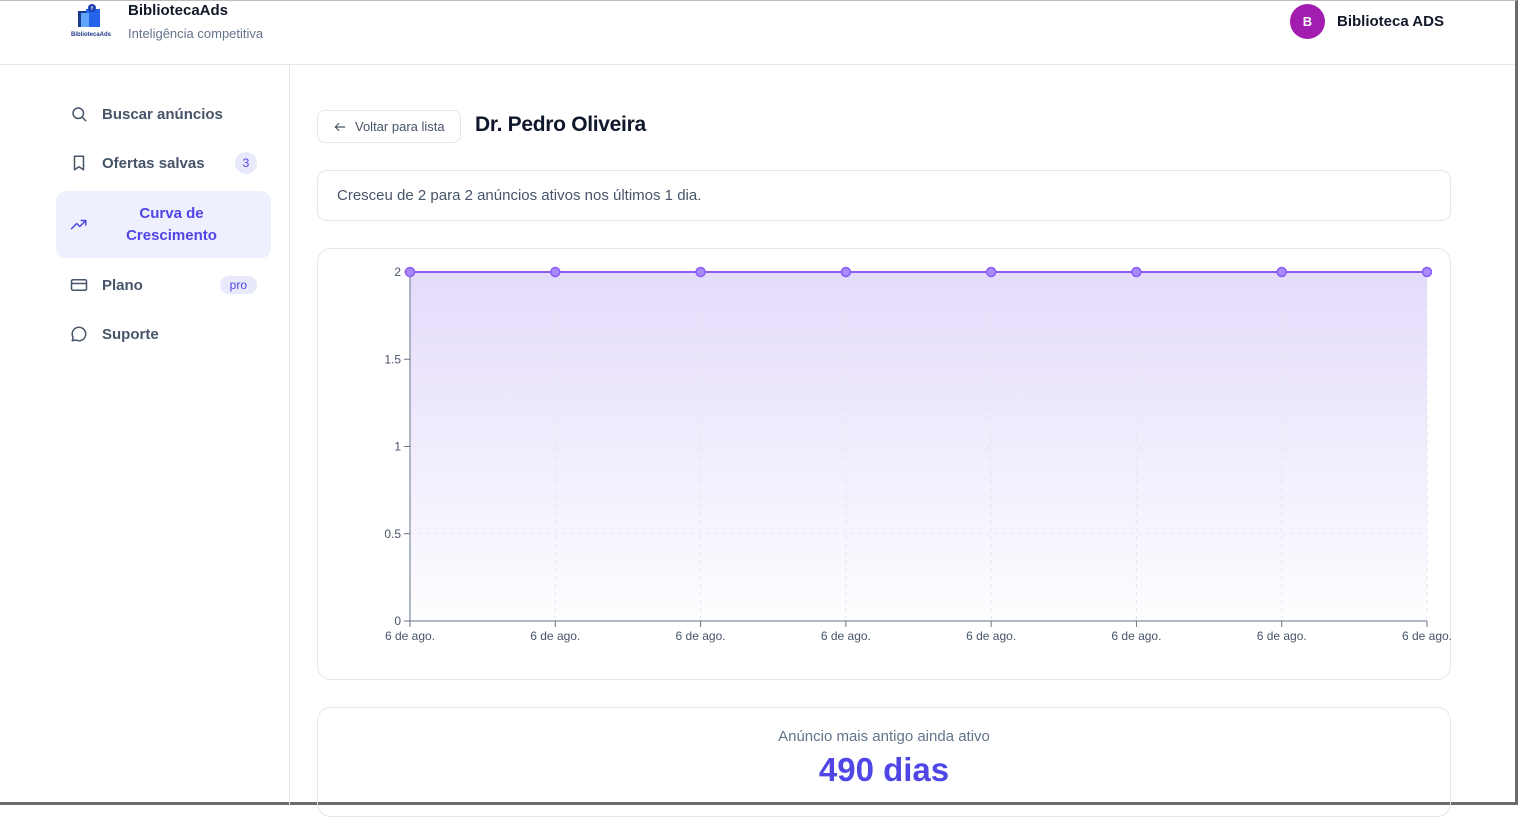 This screenshot has height=817, width=1518. Describe the element at coordinates (884, 769) in the screenshot. I see `oldest-ad-value: 490 dias` at that location.